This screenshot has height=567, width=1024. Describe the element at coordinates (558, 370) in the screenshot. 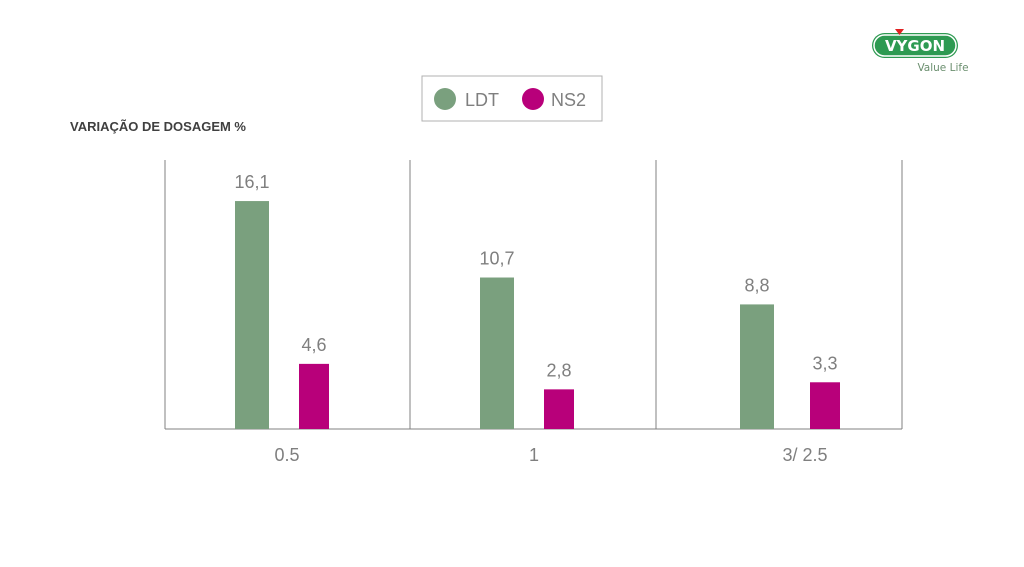

I see `data-label-ns2-2: 2,8` at that location.